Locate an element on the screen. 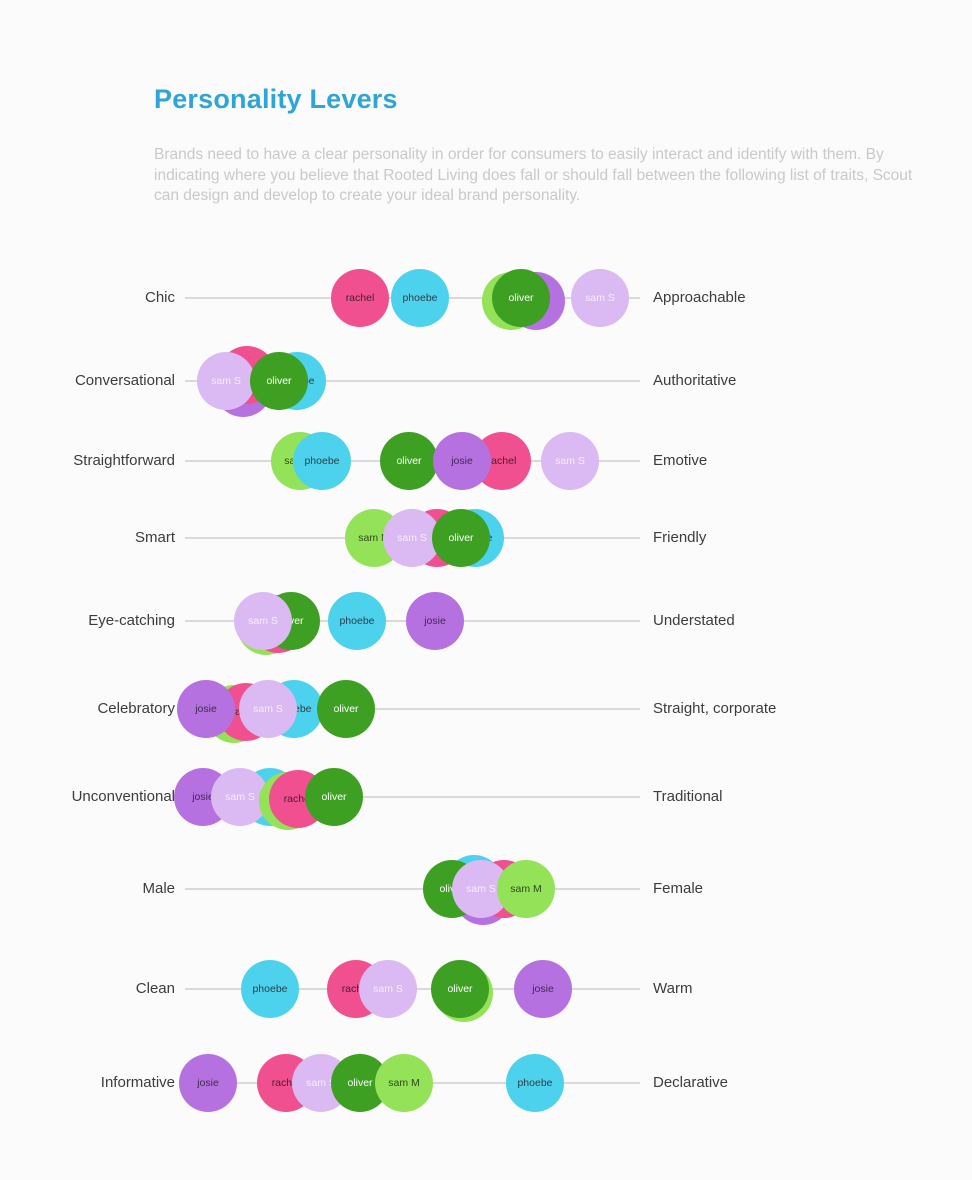  lever-right-label: Declarative is located at coordinates (691, 1082).